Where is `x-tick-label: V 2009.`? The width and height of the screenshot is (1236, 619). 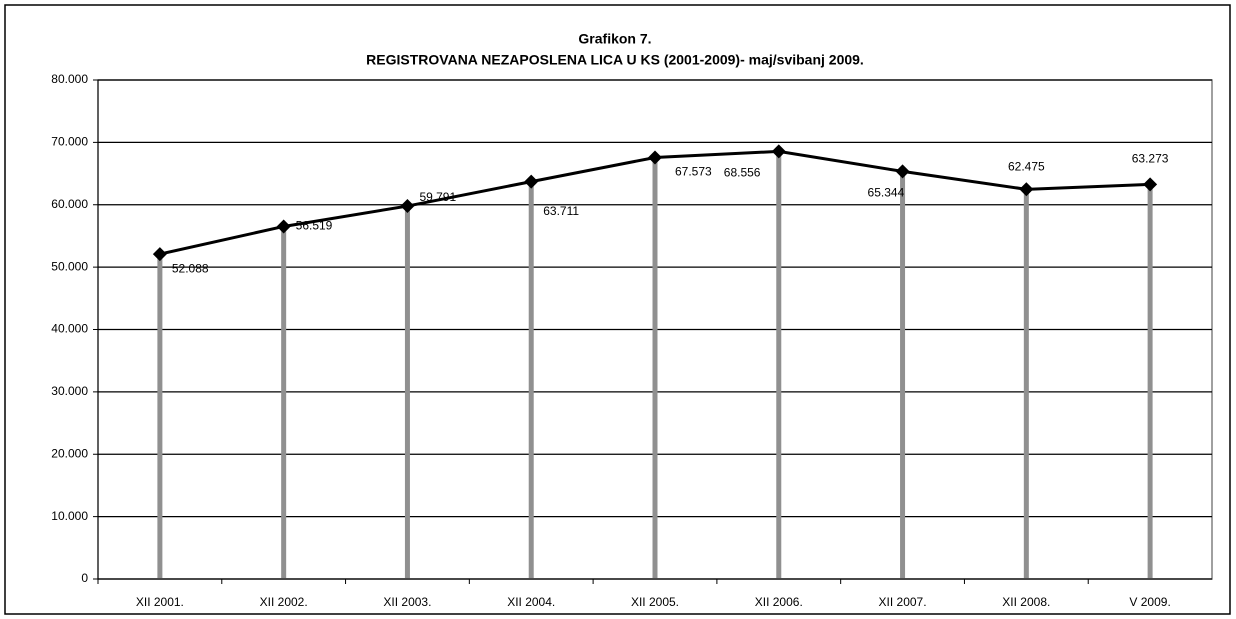
x-tick-label: V 2009. is located at coordinates (1149, 602).